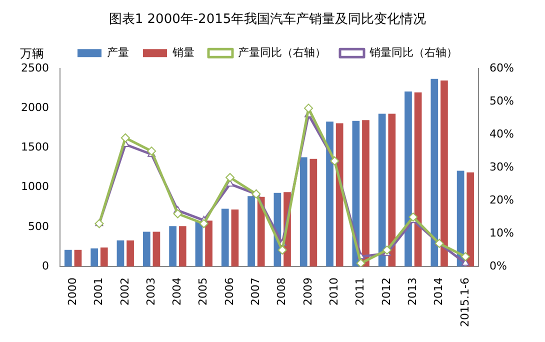 Image resolution: width=545 pixels, height=342 pixels. What do you see at coordinates (99, 292) in the screenshot?
I see `x-tick-label: 2001` at bounding box center [99, 292].